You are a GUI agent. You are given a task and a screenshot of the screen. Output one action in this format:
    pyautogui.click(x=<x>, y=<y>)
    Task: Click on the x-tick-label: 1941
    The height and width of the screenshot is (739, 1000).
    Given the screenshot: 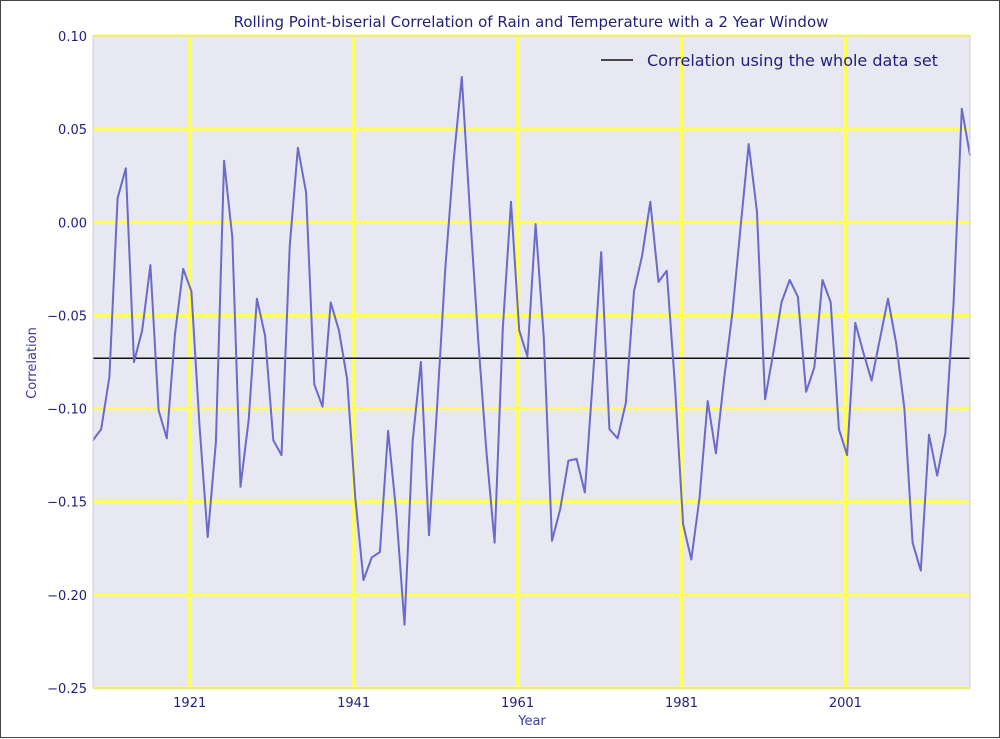 What is the action you would take?
    pyautogui.click(x=353, y=703)
    